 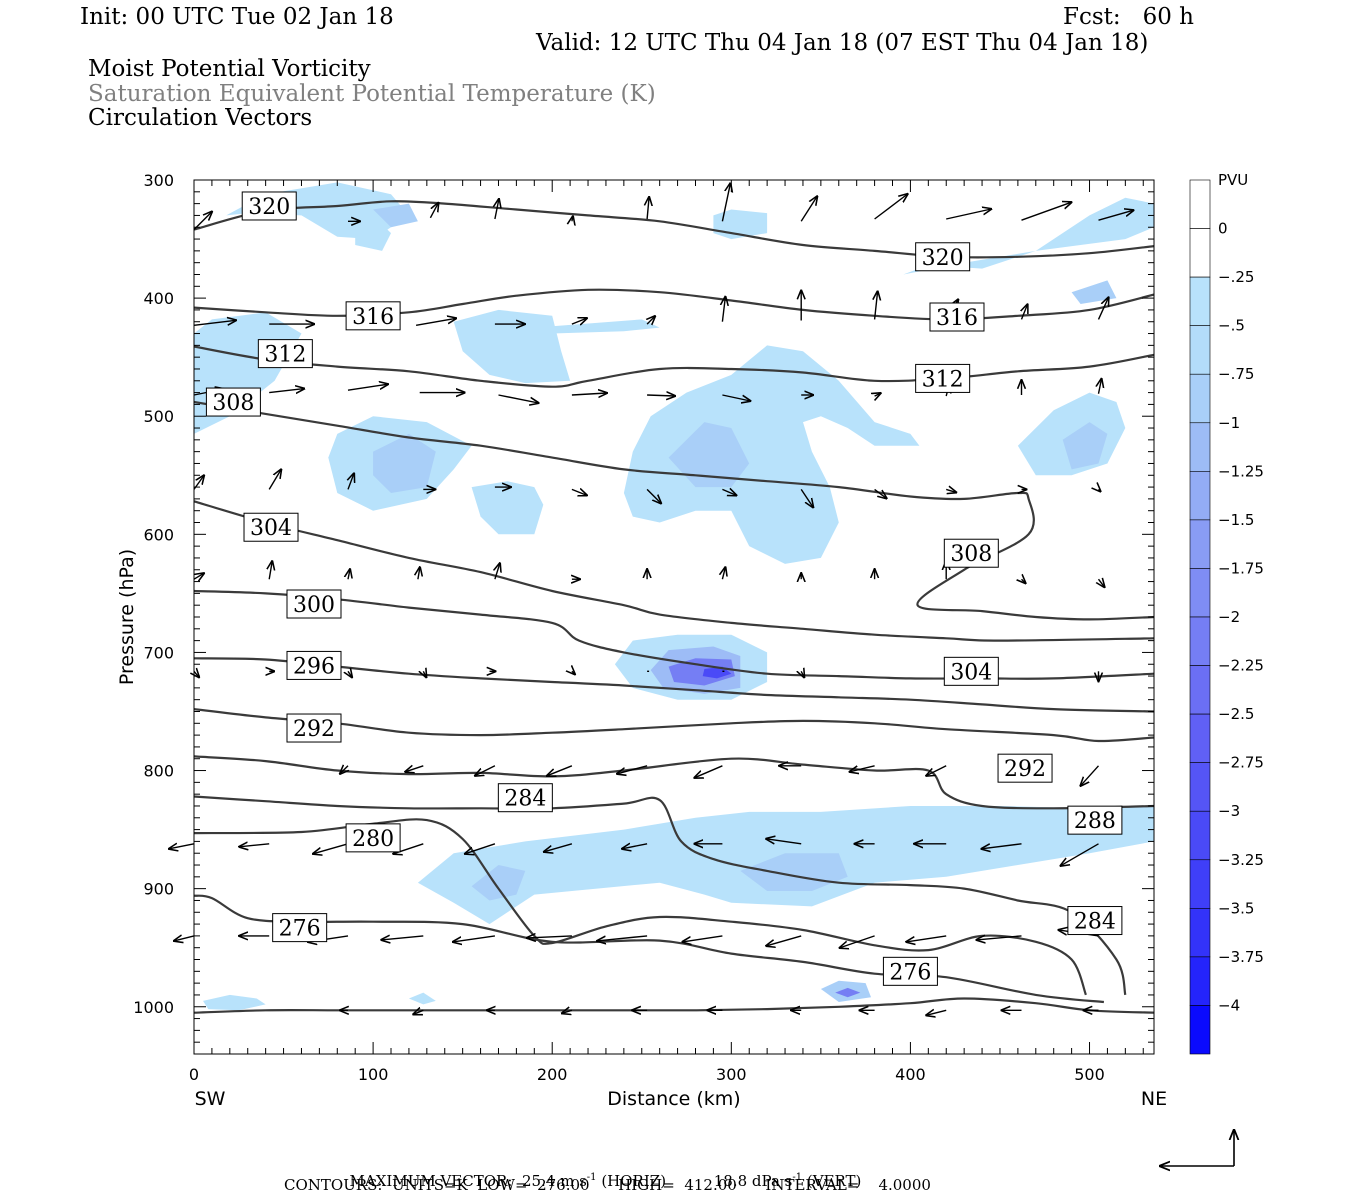 What do you see at coordinates (753, 1181) in the screenshot?
I see `max-vert-value: 18.8 dPa s` at bounding box center [753, 1181].